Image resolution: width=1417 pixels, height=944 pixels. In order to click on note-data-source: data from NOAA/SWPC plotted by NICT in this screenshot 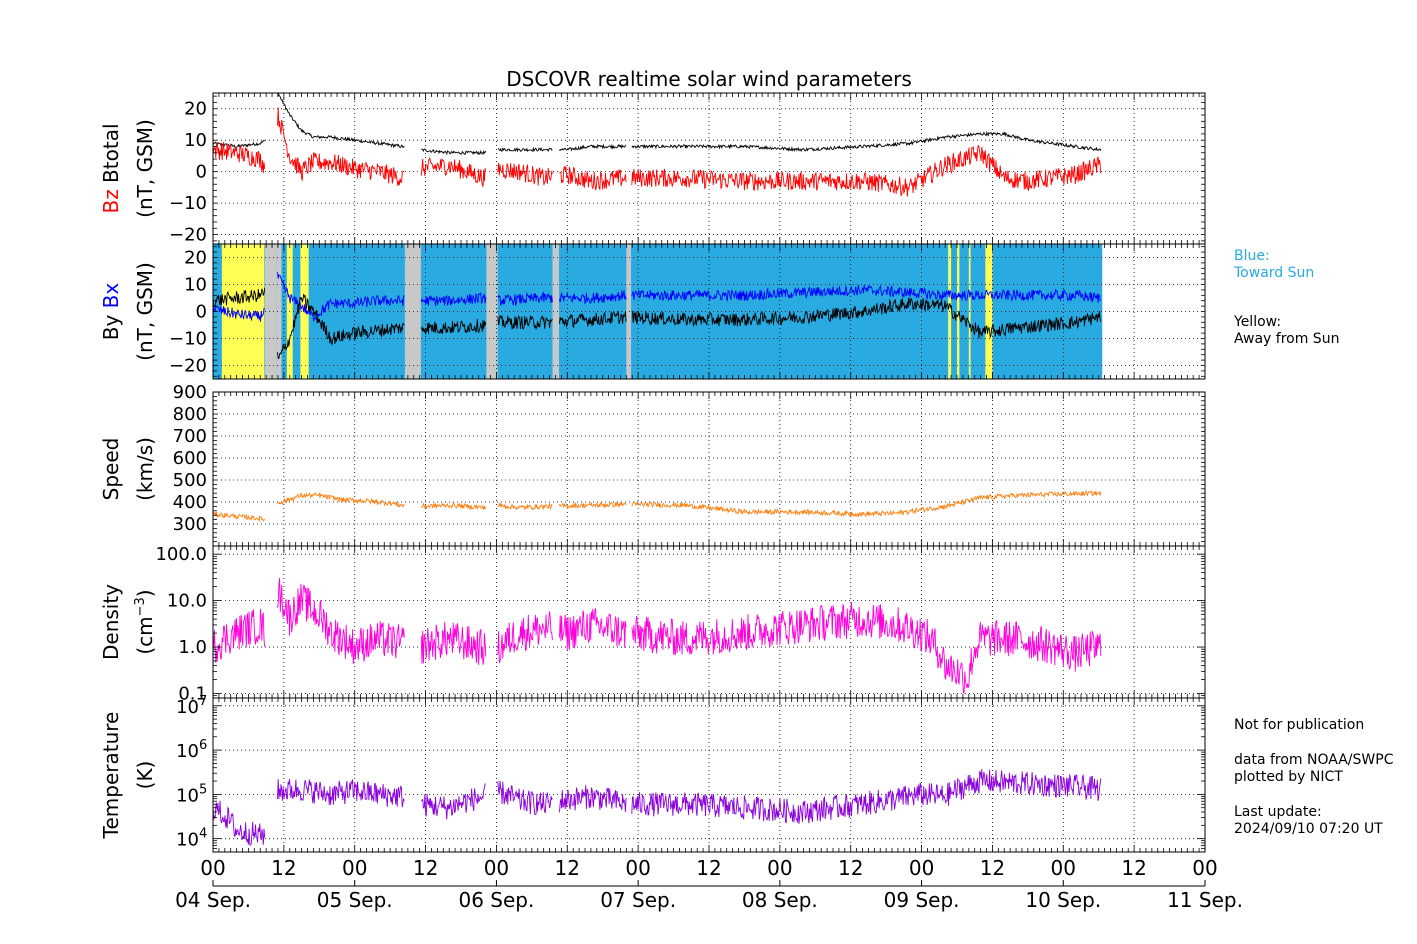, I will do `click(1314, 768)`.